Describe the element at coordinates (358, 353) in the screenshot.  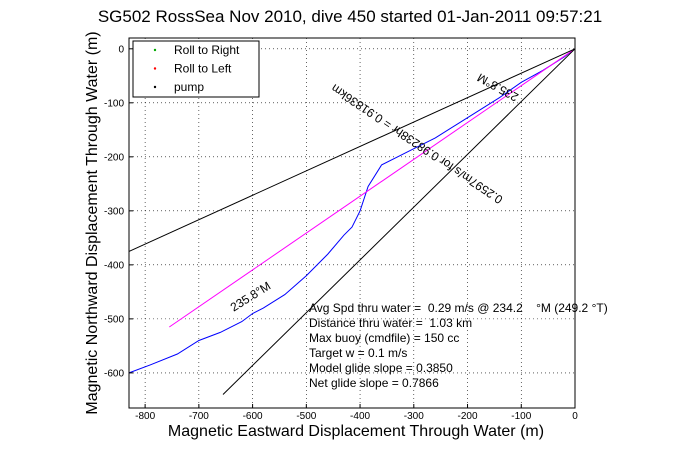
I see `stats-annotation-3: Target w = 0.1 m/s` at that location.